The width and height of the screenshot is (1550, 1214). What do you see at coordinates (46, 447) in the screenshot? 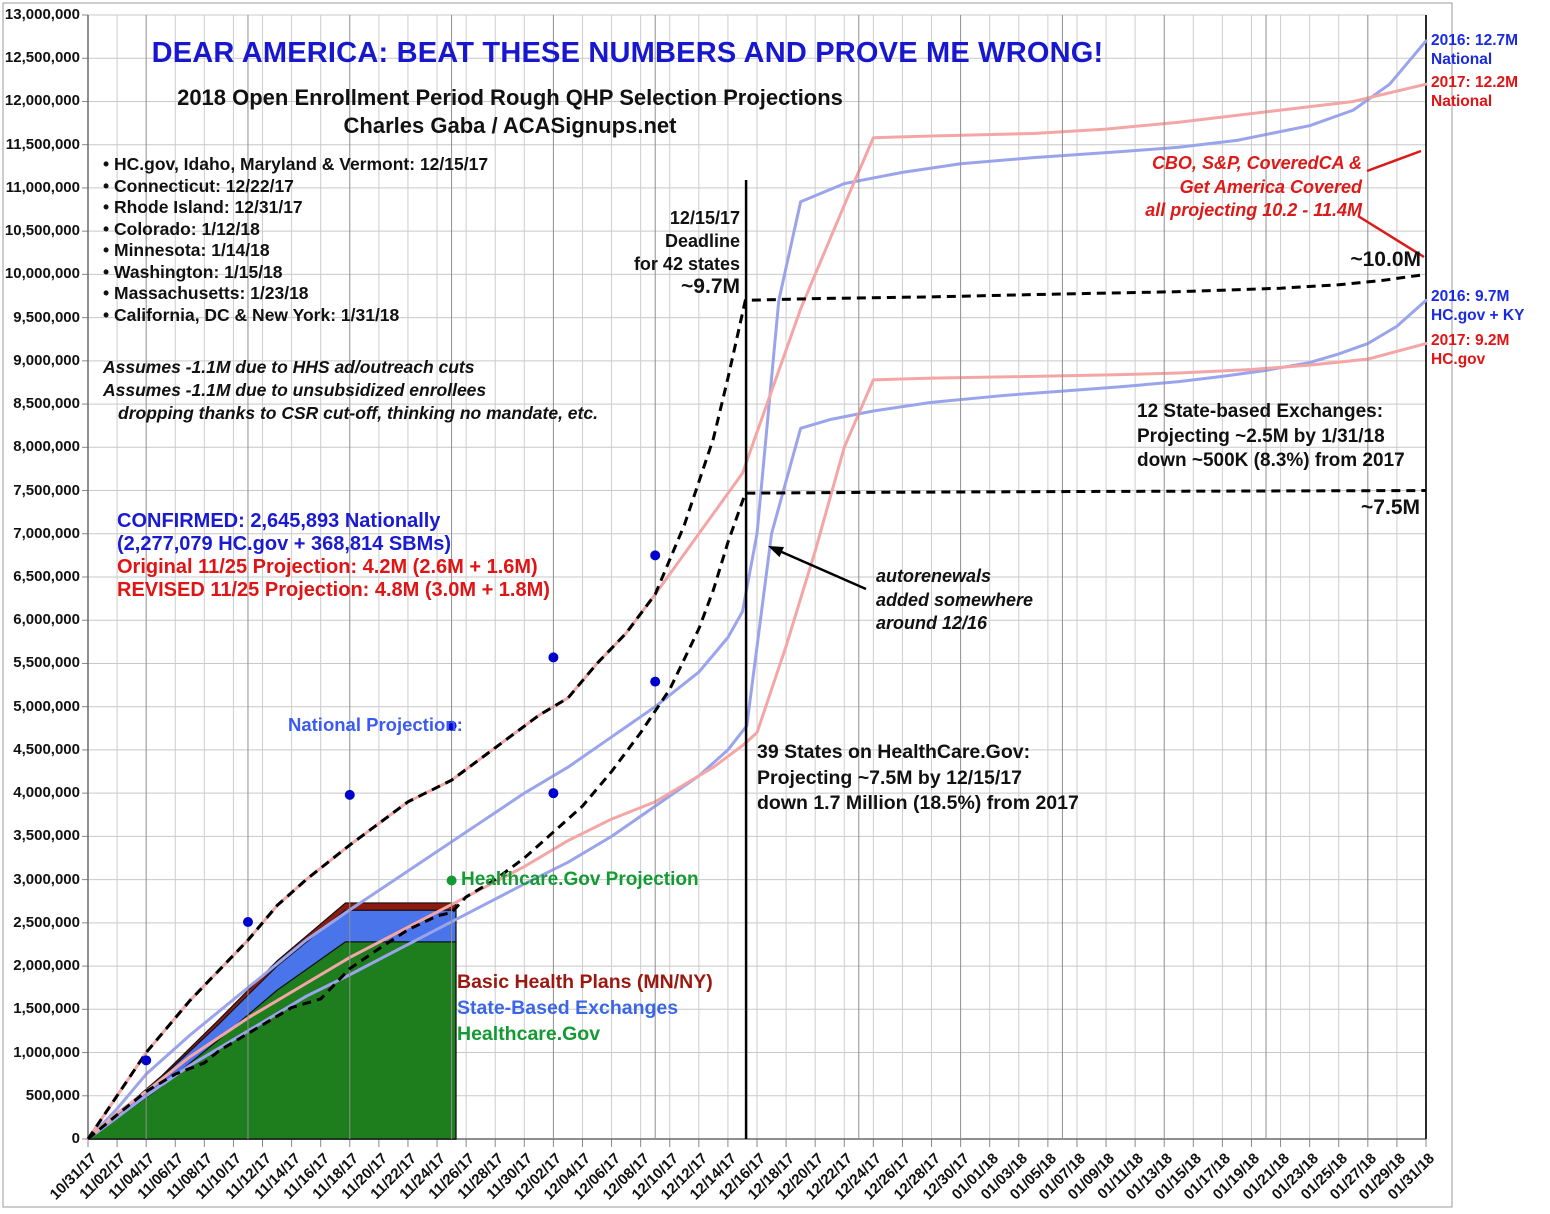
I see `y-tick-label: 8,000,000` at bounding box center [46, 447].